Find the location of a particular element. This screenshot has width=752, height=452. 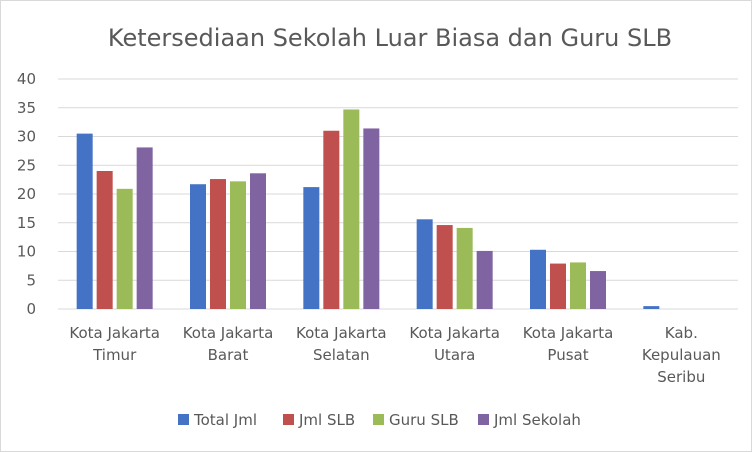

y-tick-label: 40 is located at coordinates (26, 79).